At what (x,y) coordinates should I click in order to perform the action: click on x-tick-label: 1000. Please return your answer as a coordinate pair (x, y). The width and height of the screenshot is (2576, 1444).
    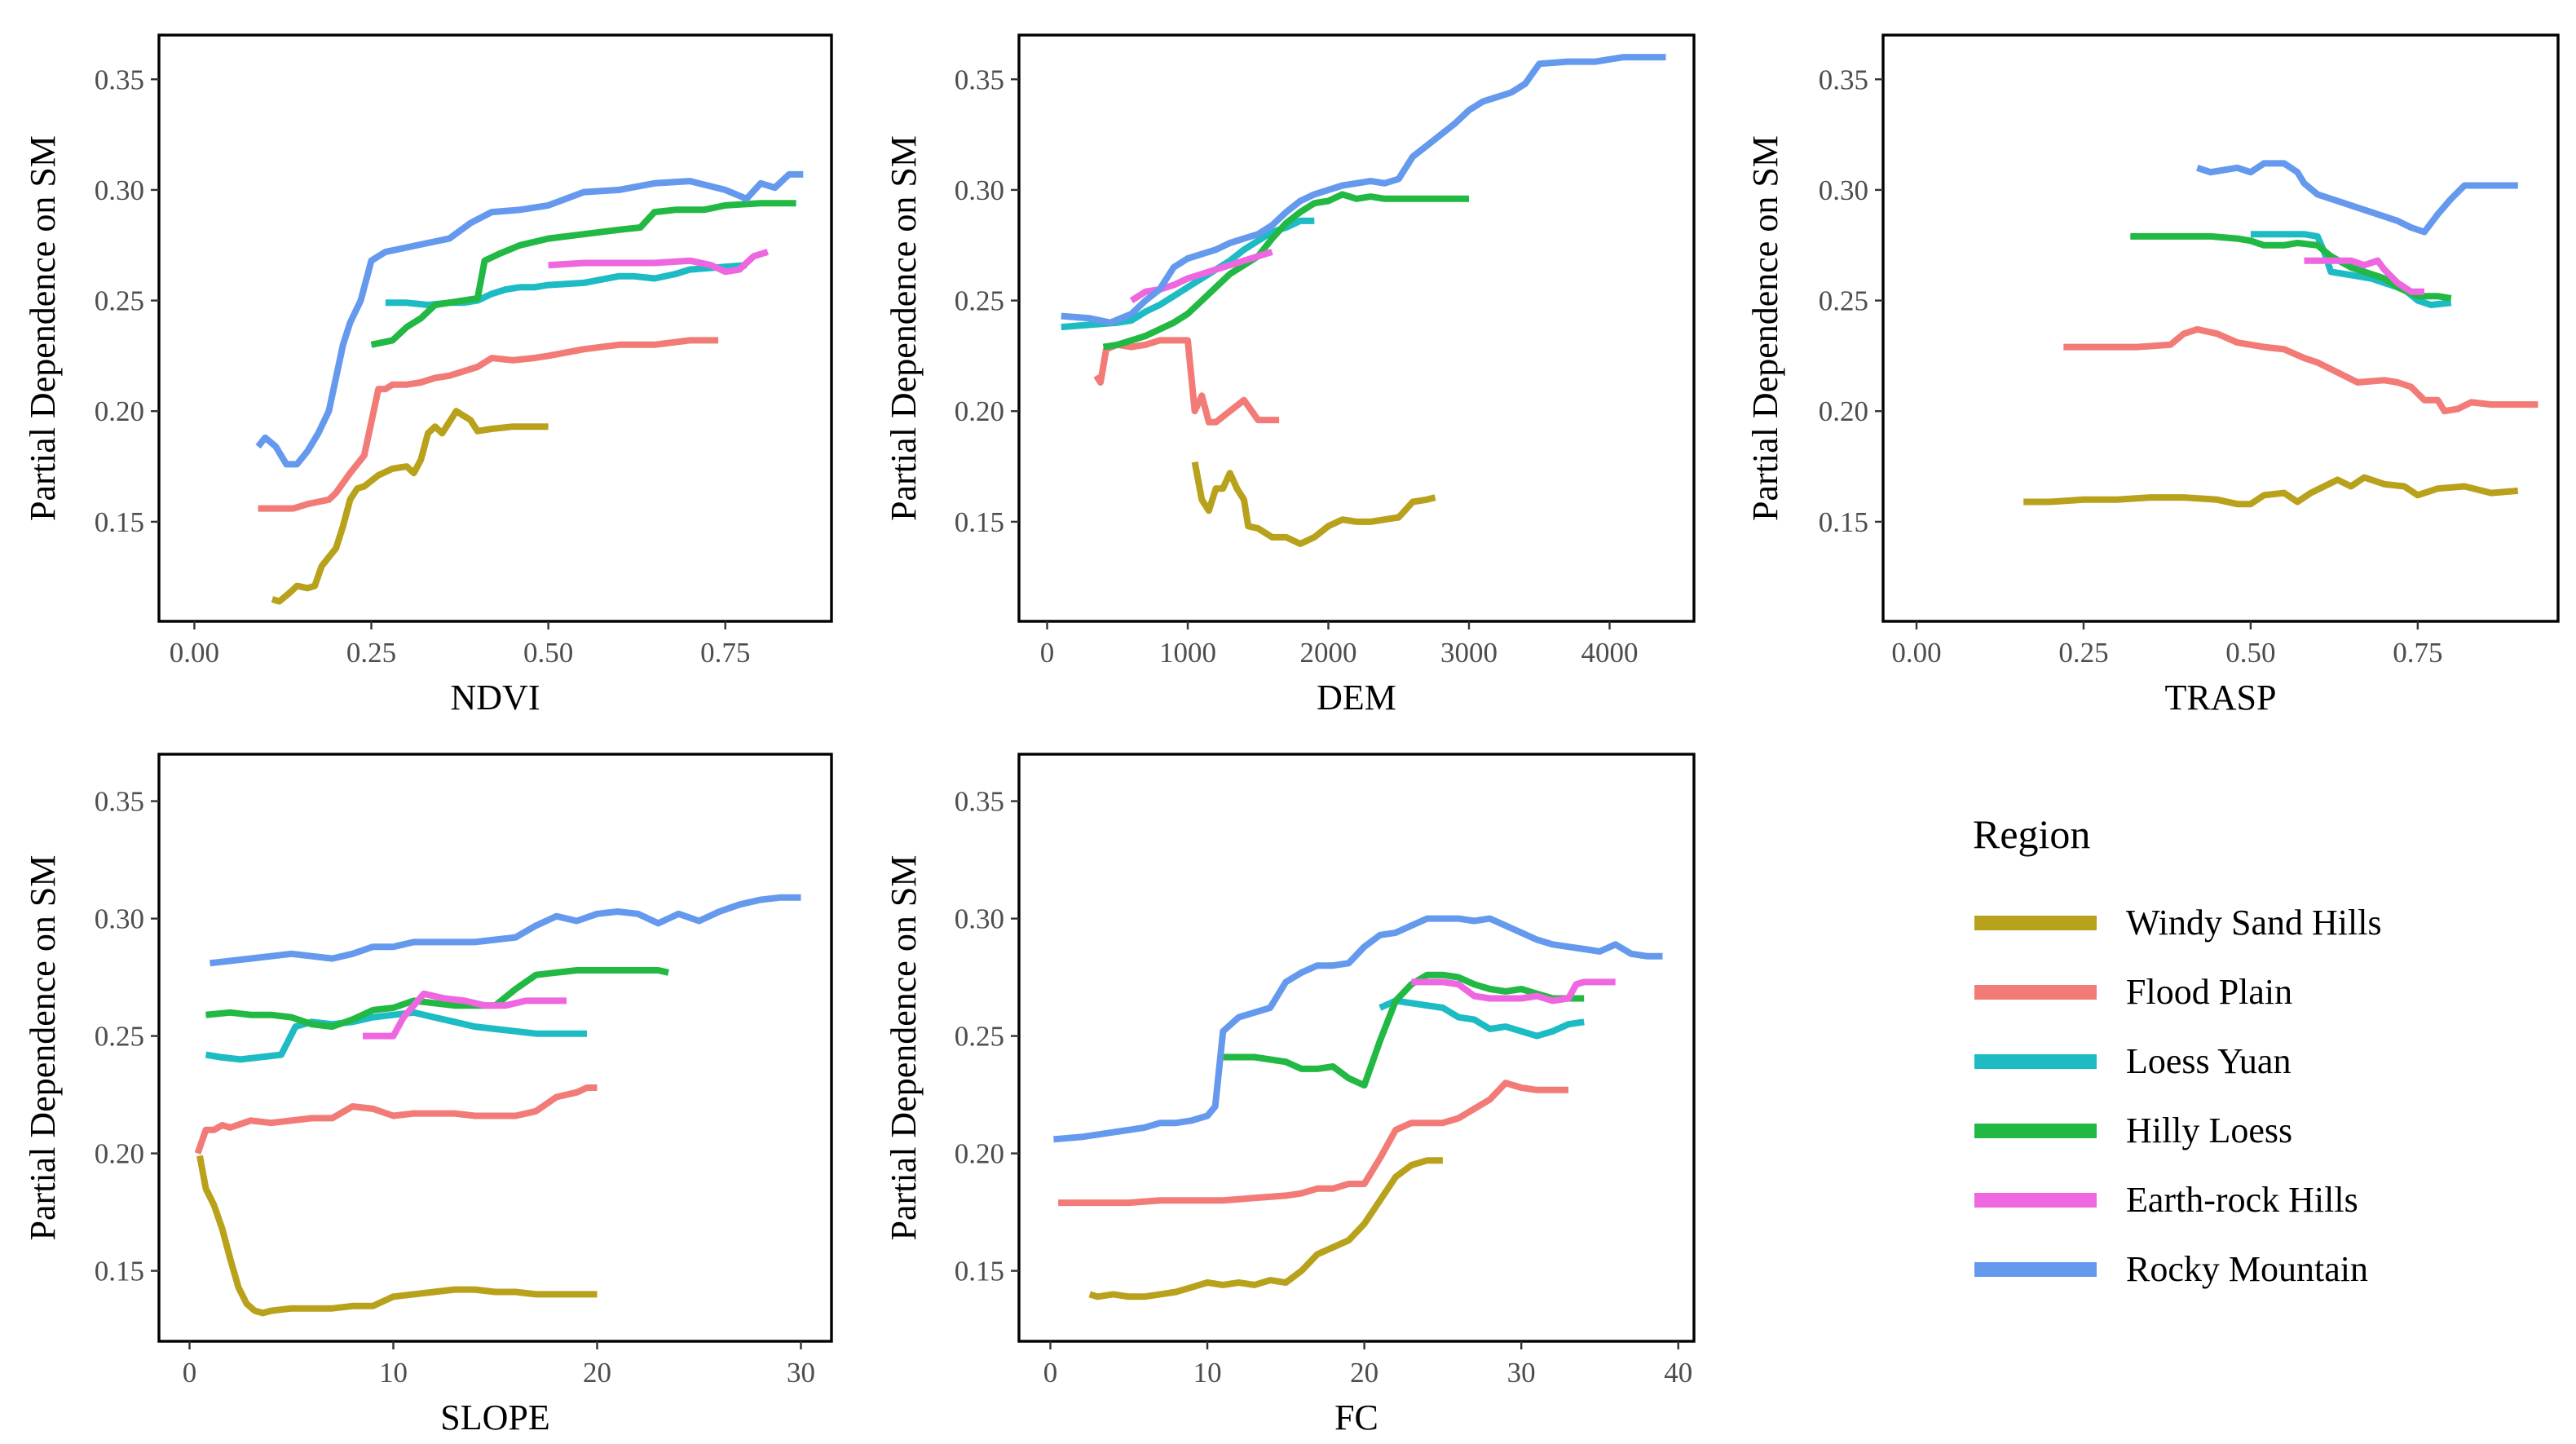
    Looking at the image, I should click on (1187, 653).